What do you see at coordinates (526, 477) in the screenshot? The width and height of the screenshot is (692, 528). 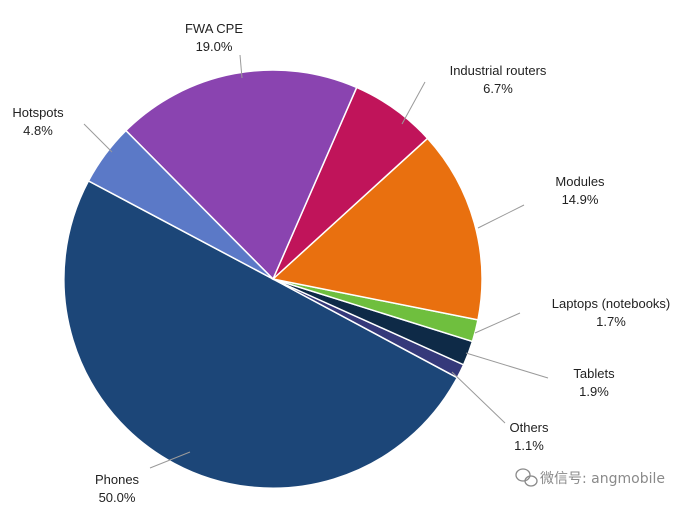 I see `wechat-icon` at bounding box center [526, 477].